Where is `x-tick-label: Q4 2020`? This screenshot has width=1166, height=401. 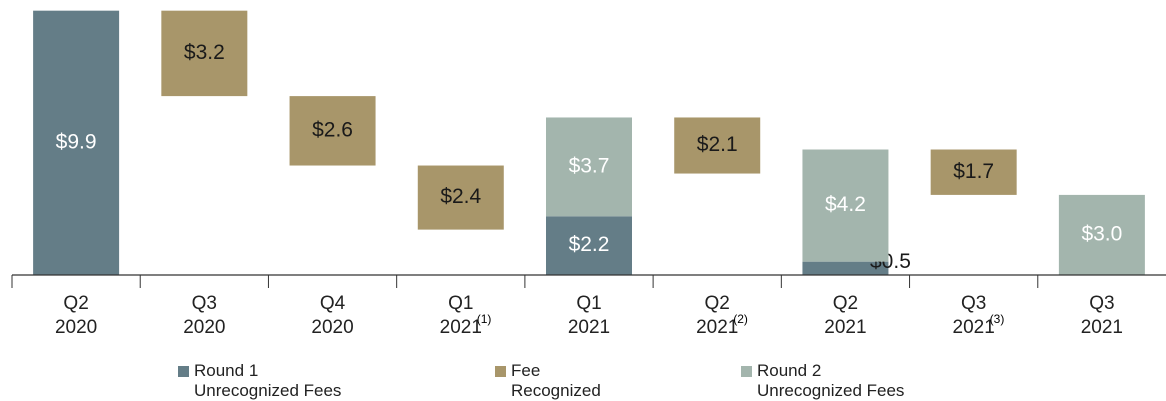
x-tick-label: Q4 2020 is located at coordinates (332, 315).